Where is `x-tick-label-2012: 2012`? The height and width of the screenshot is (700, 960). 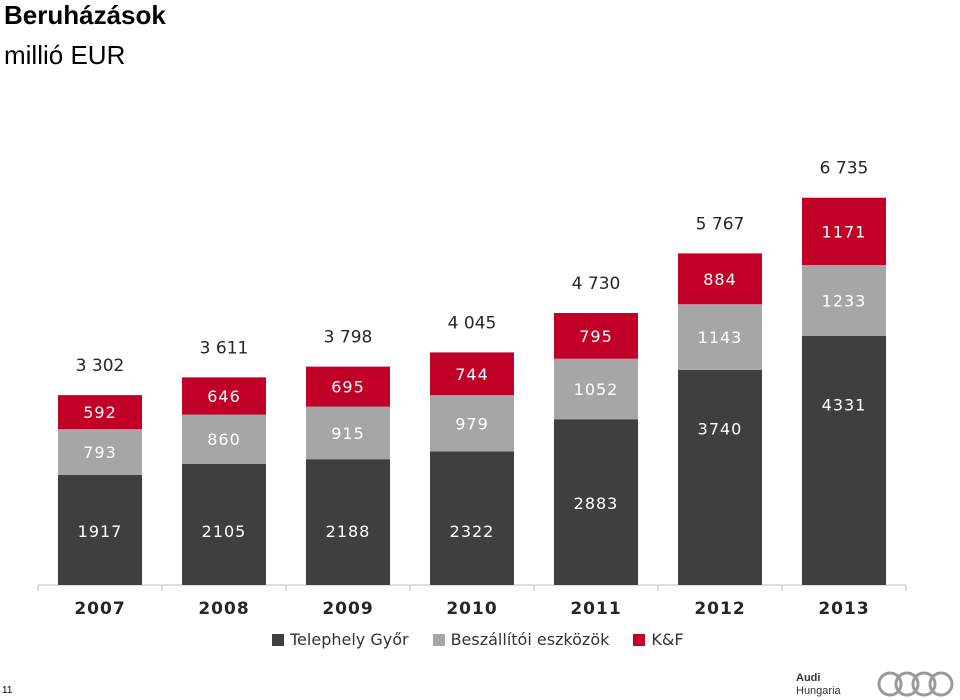
x-tick-label-2012: 2012 is located at coordinates (719, 609).